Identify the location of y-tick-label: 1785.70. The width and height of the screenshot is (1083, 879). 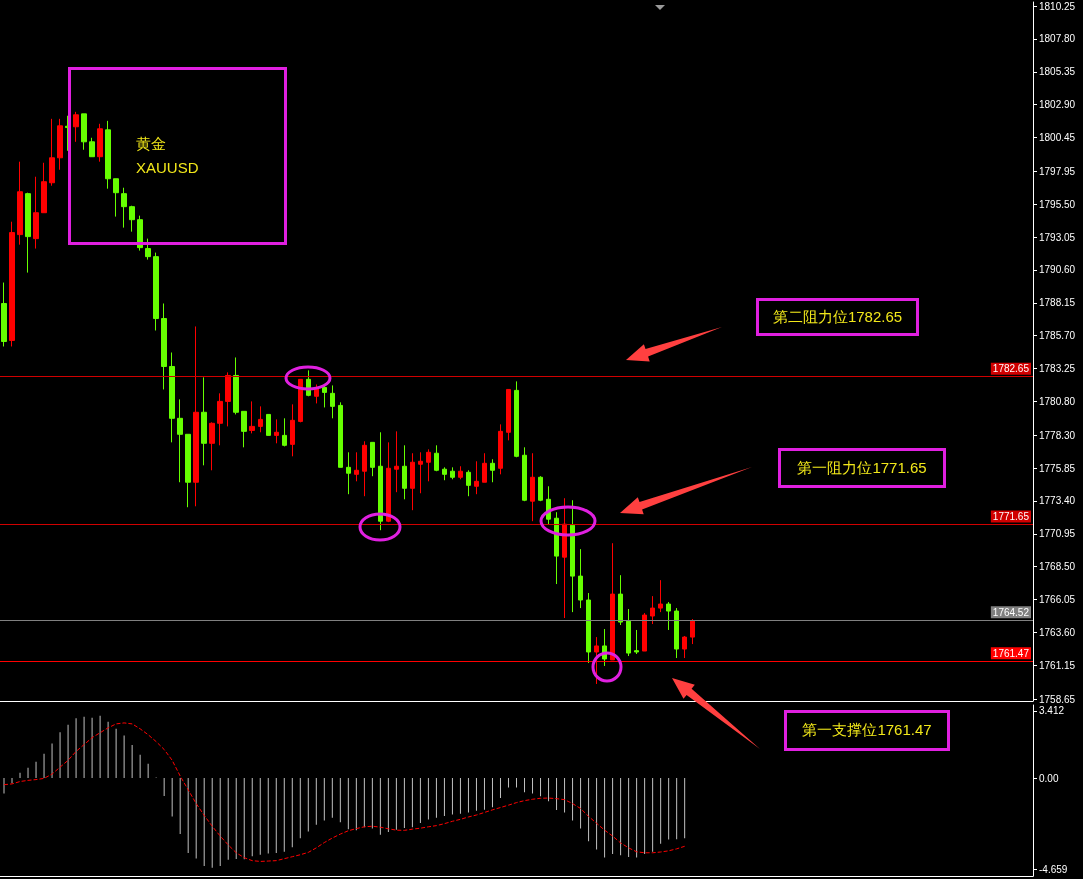
(1057, 336).